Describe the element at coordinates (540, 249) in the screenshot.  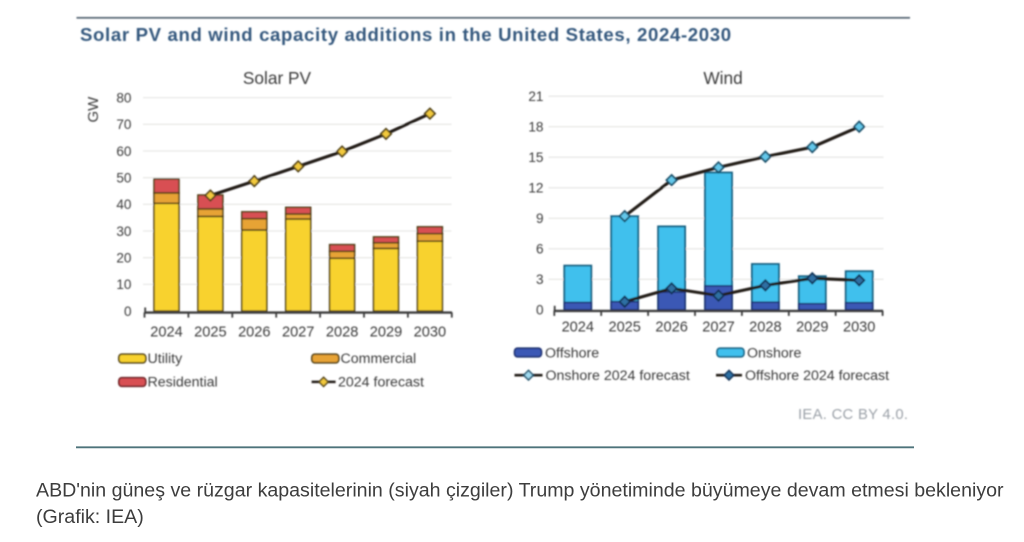
I see `svg-text: 6` at that location.